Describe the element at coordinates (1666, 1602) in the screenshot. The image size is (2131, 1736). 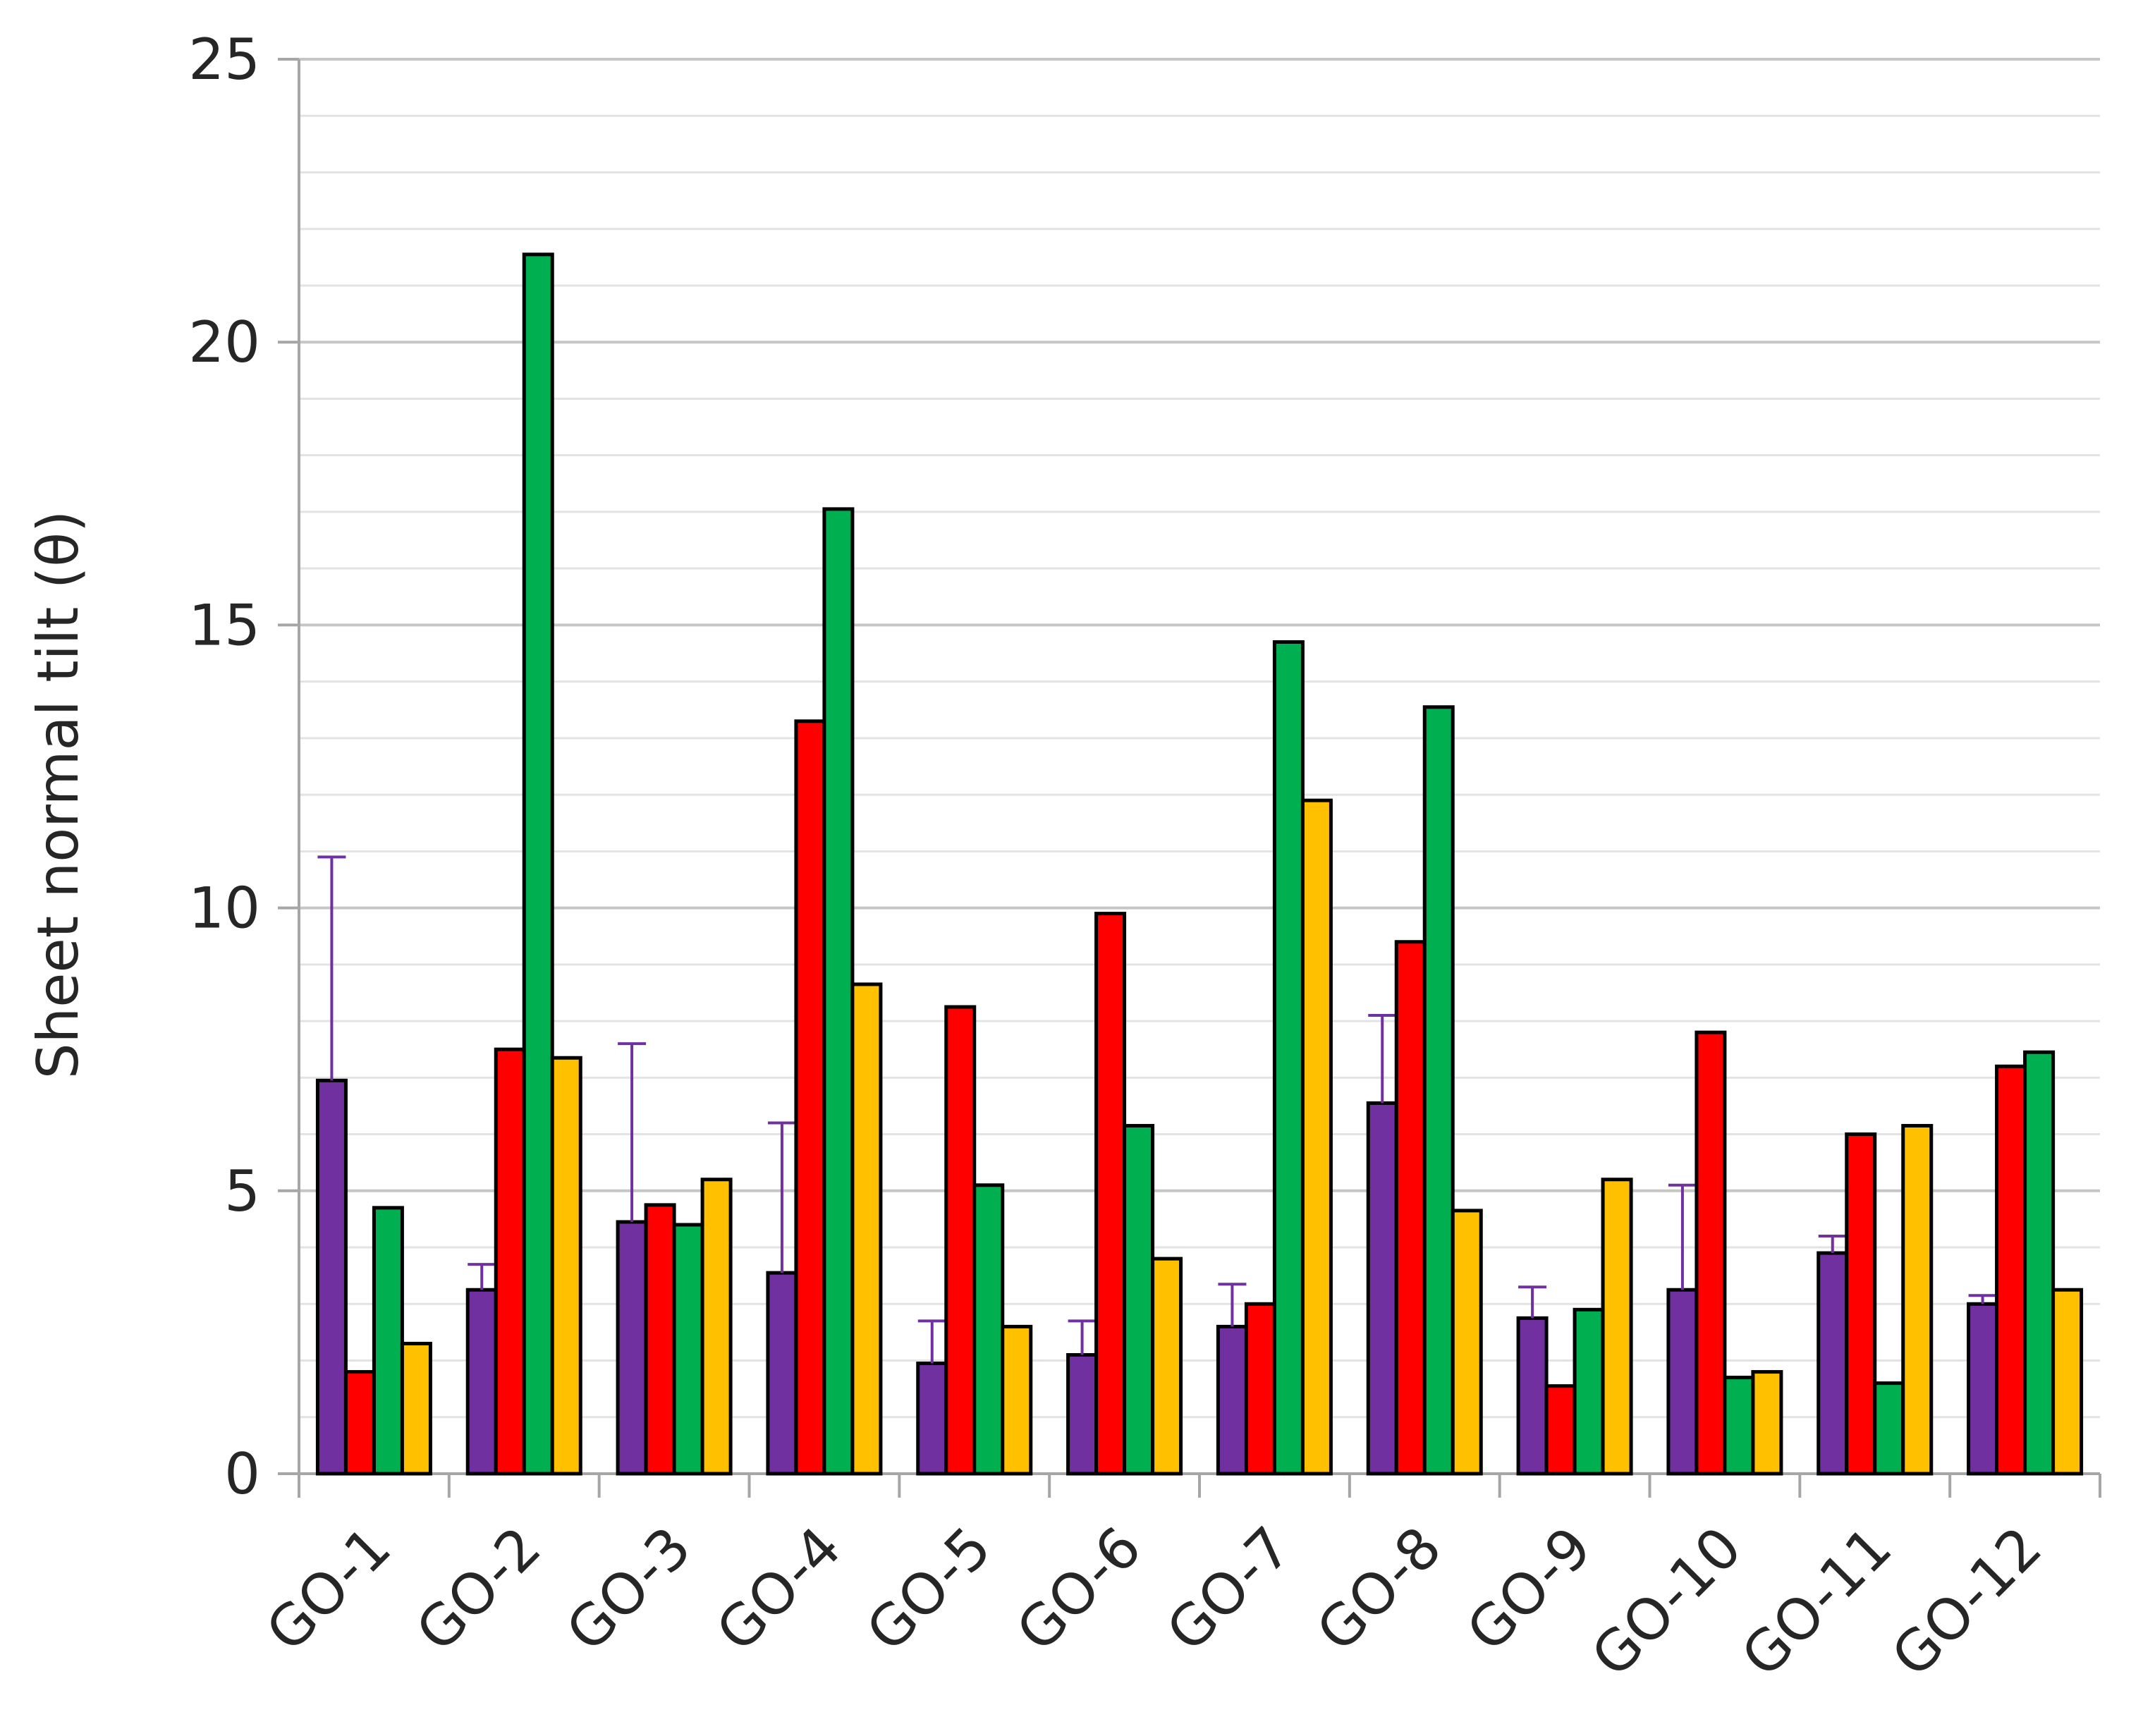
I see `x-tick-label: GO-10` at that location.